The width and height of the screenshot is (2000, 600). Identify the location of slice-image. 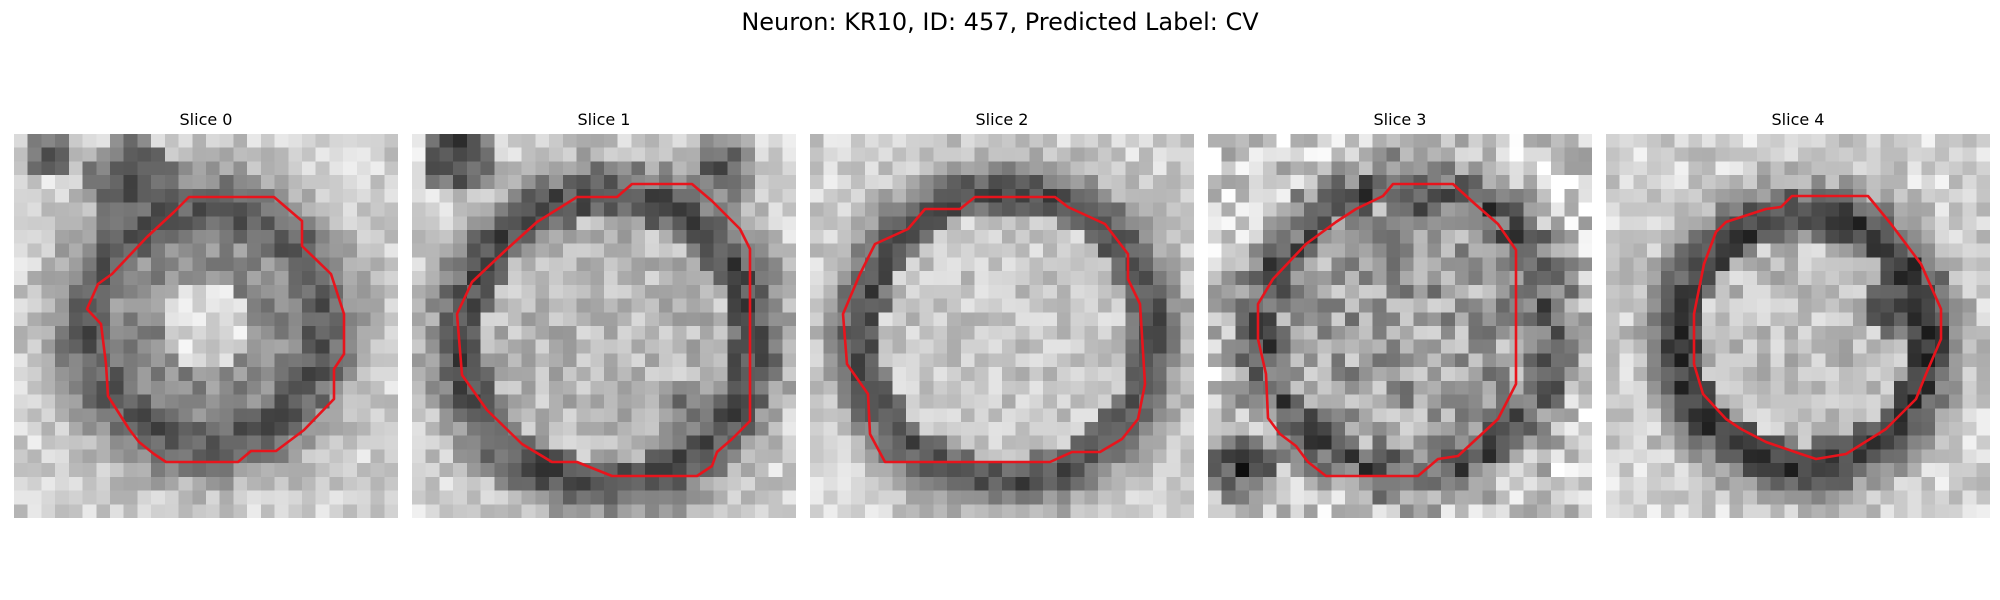
(1400, 326).